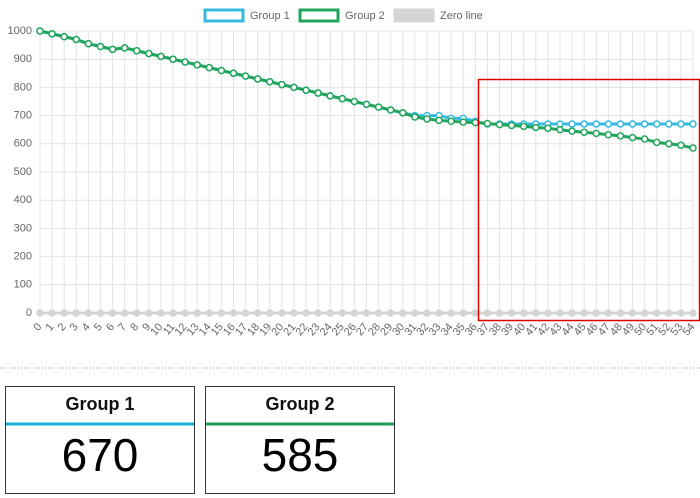 This screenshot has height=498, width=700. What do you see at coordinates (100, 455) in the screenshot?
I see `card-value: 670` at bounding box center [100, 455].